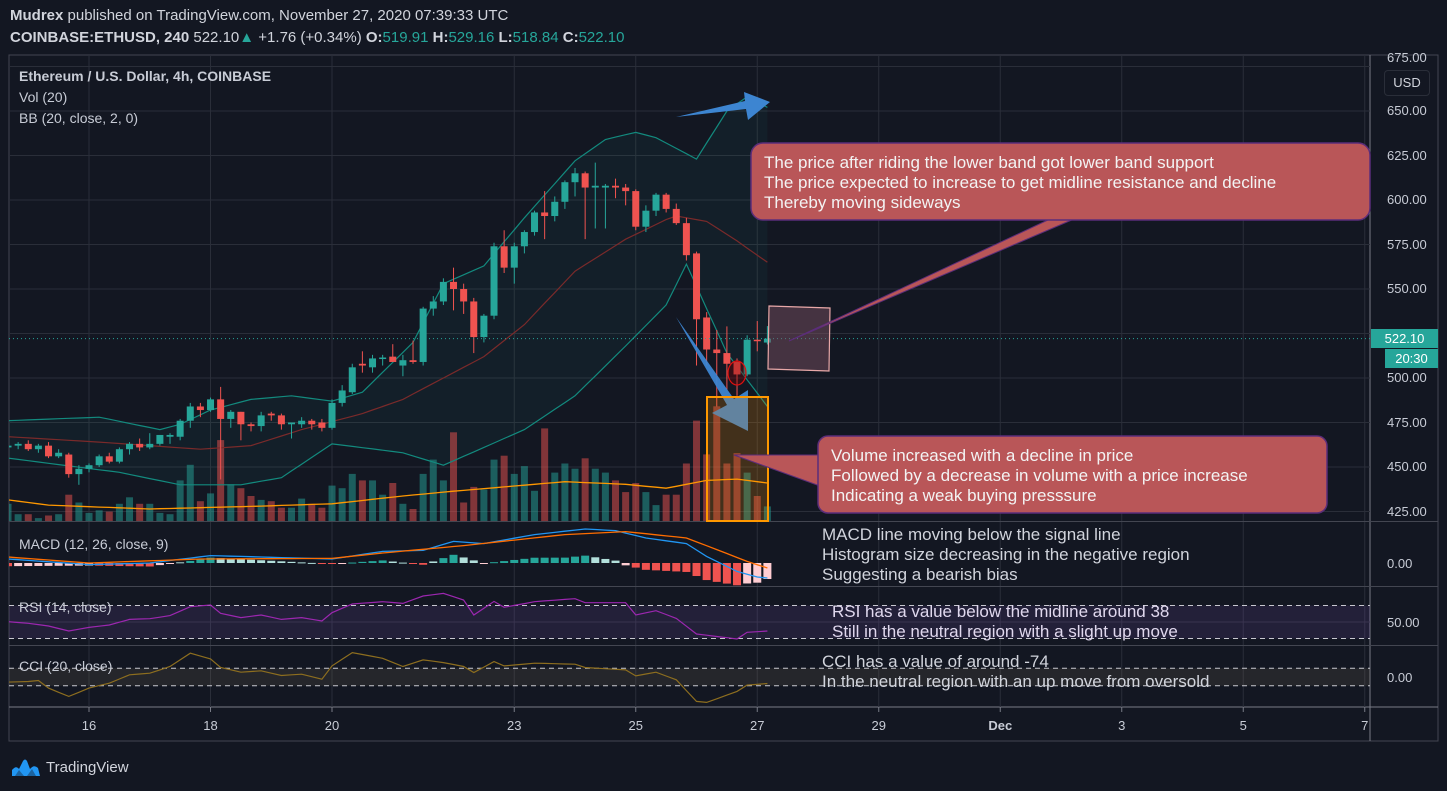 The height and width of the screenshot is (791, 1447). Describe the element at coordinates (79, 118) in the screenshot. I see `bollinger-legend: BB (20, close, 2, 0)` at that location.